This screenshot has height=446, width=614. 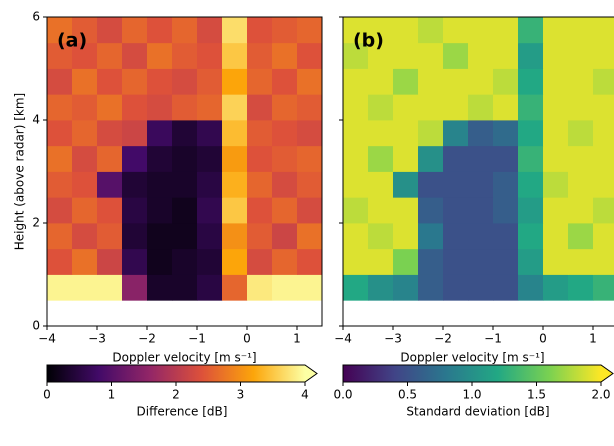 What do you see at coordinates (36, 17) in the screenshot?
I see `y-tick-label: 6` at bounding box center [36, 17].